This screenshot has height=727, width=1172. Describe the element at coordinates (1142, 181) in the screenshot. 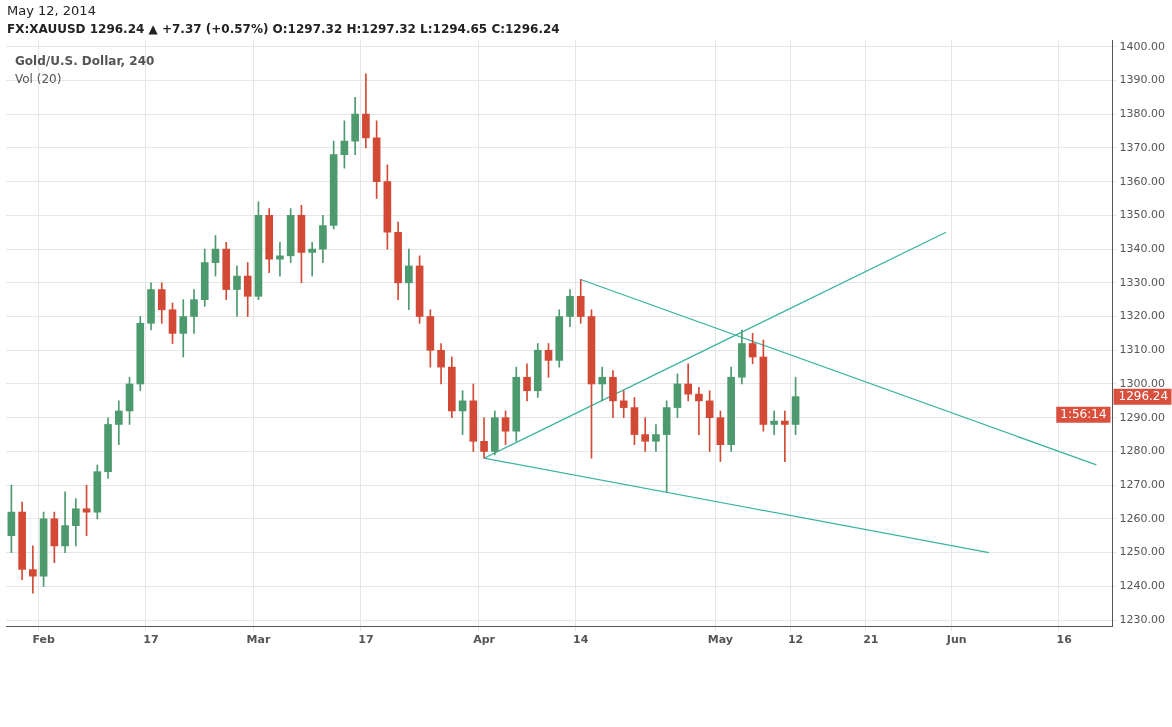

I see `y-tick-label: 1360.00` at that location.